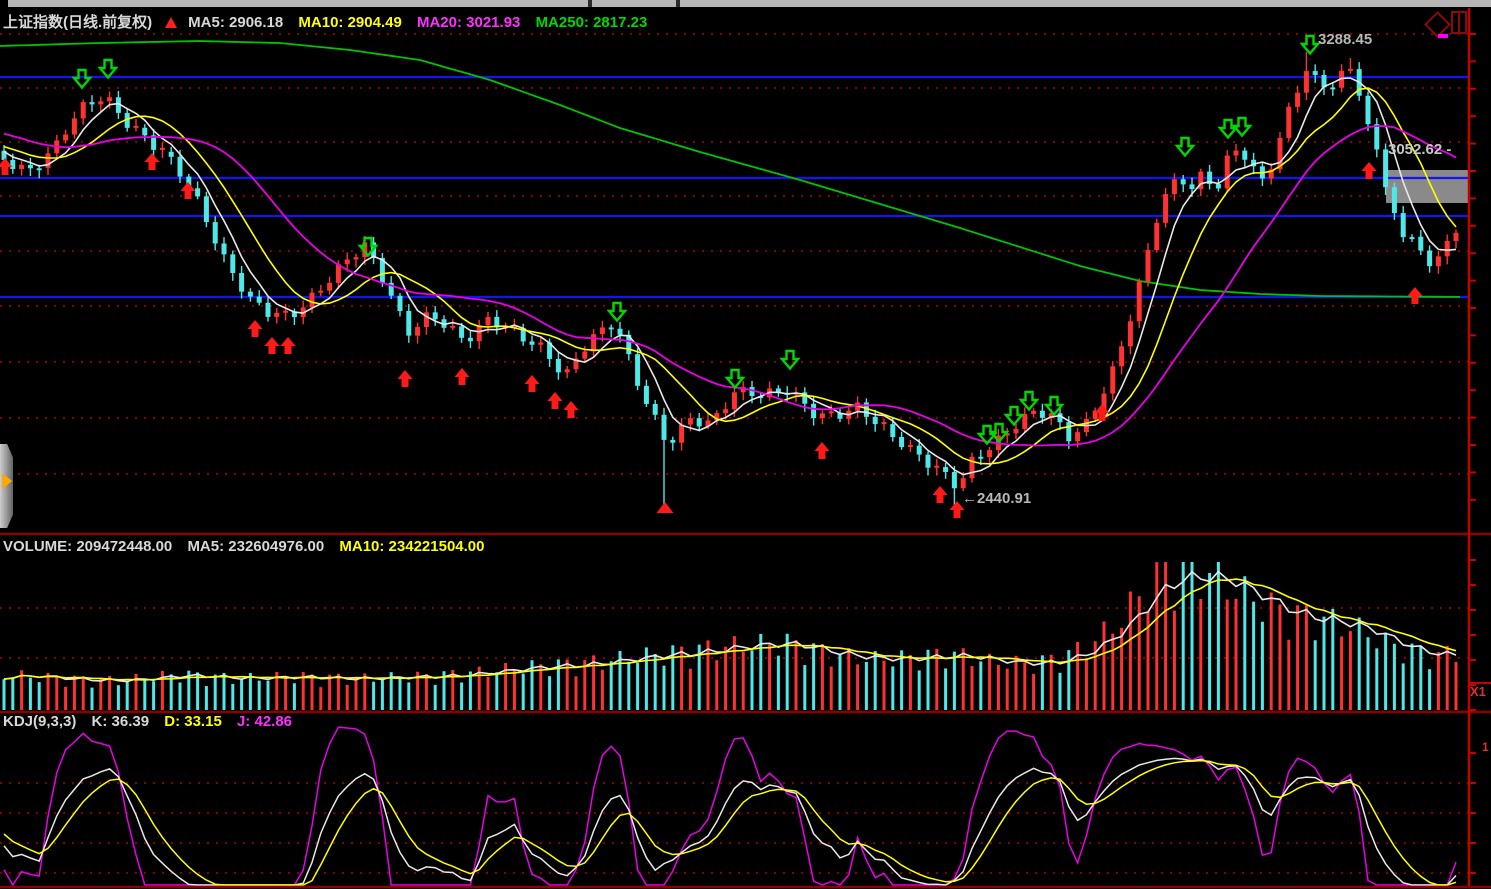  Describe the element at coordinates (1459, 22) in the screenshot. I see `split-window-icon` at that location.